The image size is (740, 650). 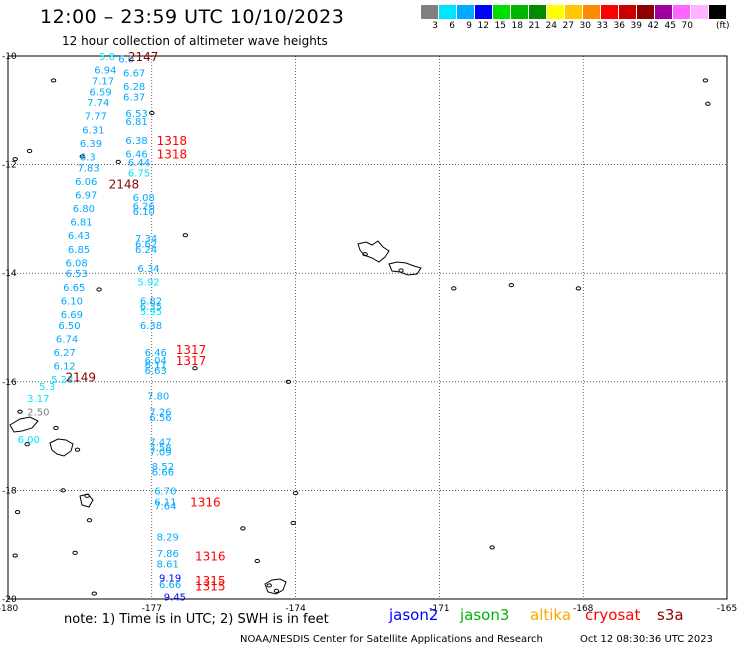 I want to click on pass-id-label: 1318, so click(x=172, y=141).